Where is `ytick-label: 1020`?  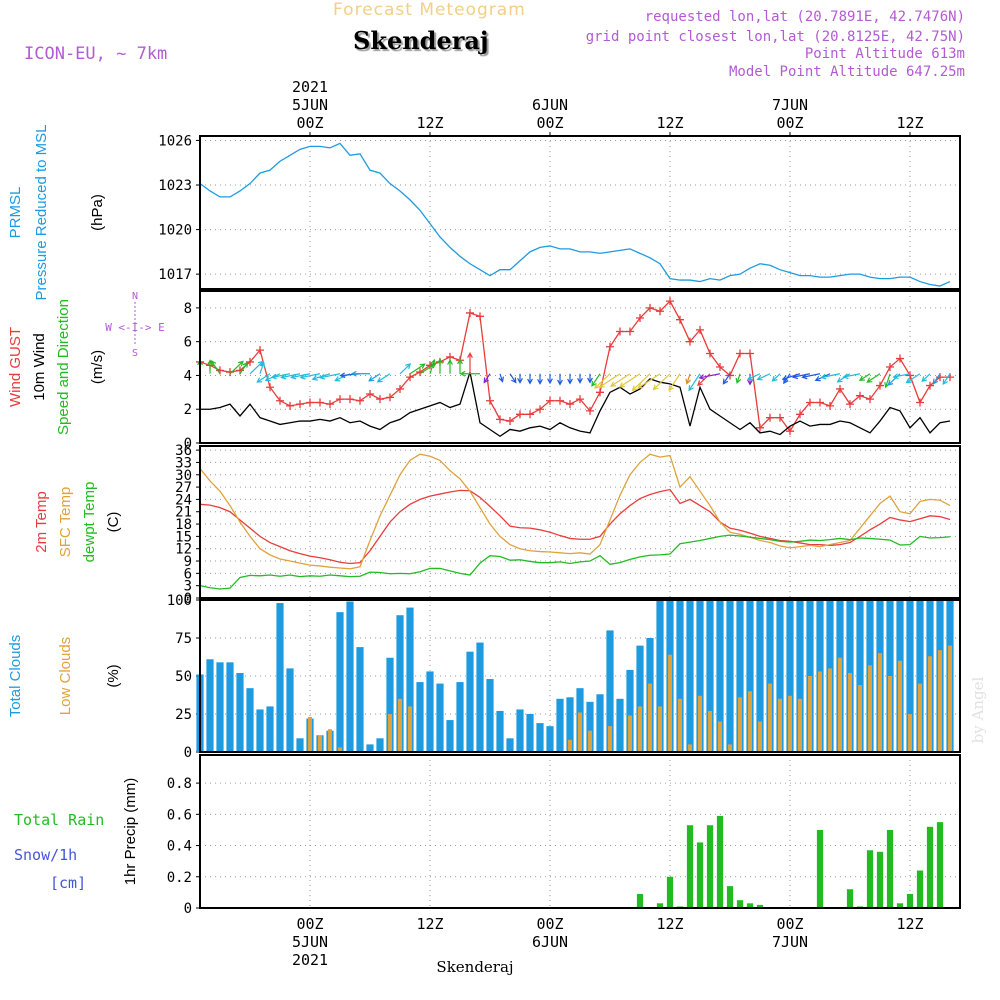 ytick-label: 1020 is located at coordinates (175, 231).